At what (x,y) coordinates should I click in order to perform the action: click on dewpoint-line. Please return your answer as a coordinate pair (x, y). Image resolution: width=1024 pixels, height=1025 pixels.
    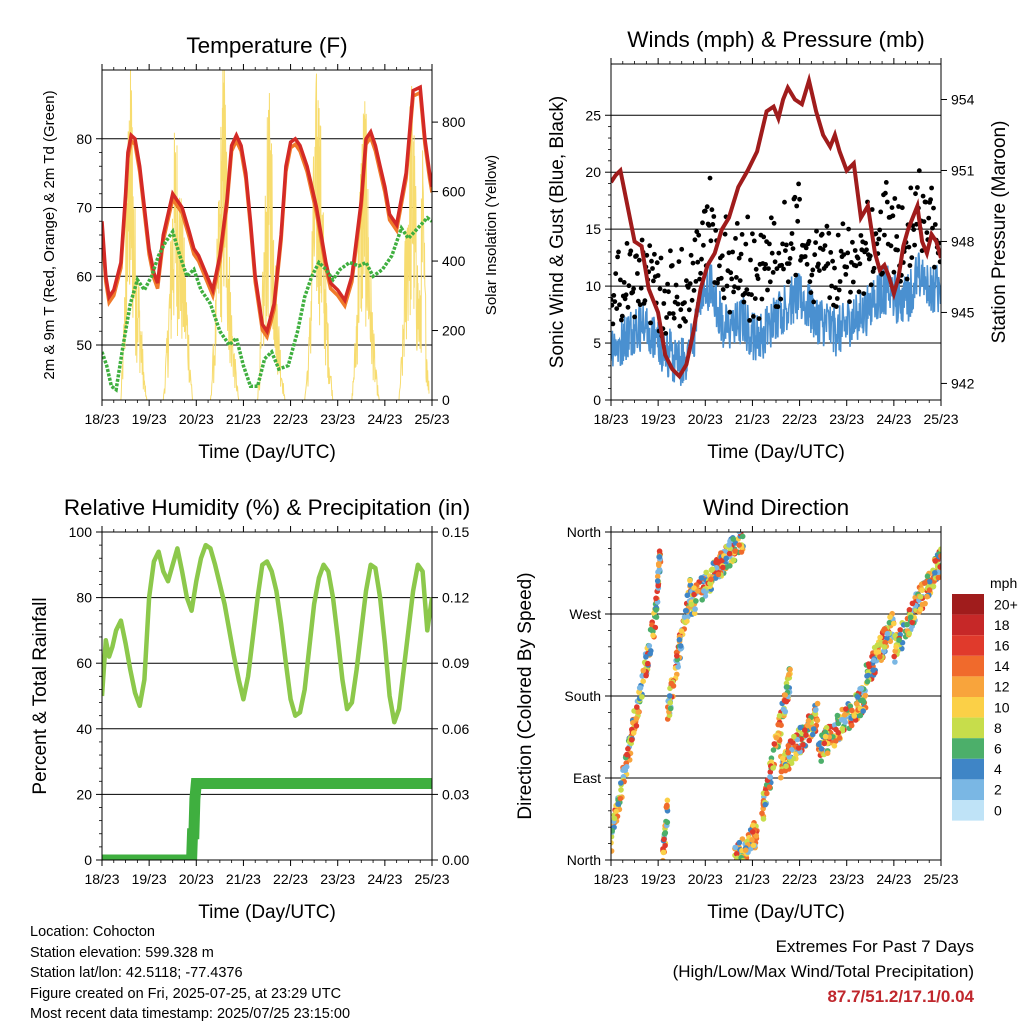
    Looking at the image, I should click on (267, 304).